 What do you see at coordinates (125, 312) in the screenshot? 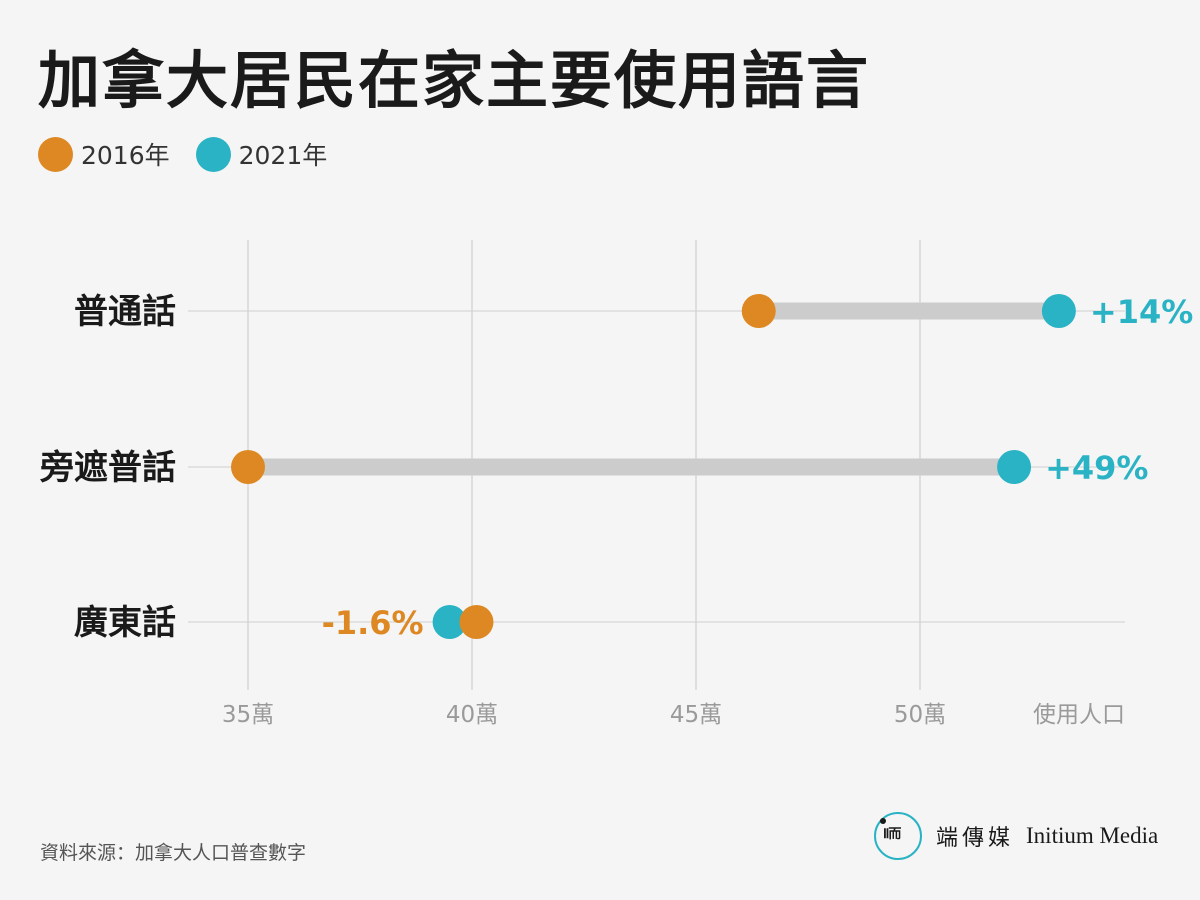
I see `category-label-0: 普通話` at bounding box center [125, 312].